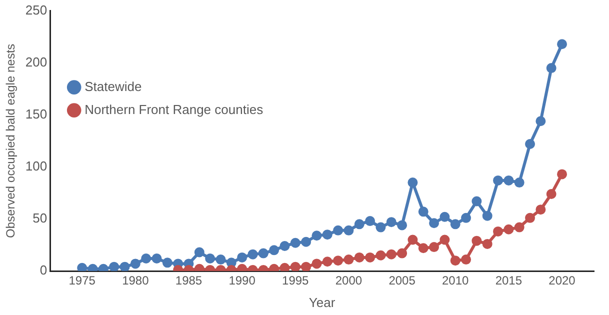  Describe the element at coordinates (82, 281) in the screenshot. I see `x-tick-label: 1975` at that location.